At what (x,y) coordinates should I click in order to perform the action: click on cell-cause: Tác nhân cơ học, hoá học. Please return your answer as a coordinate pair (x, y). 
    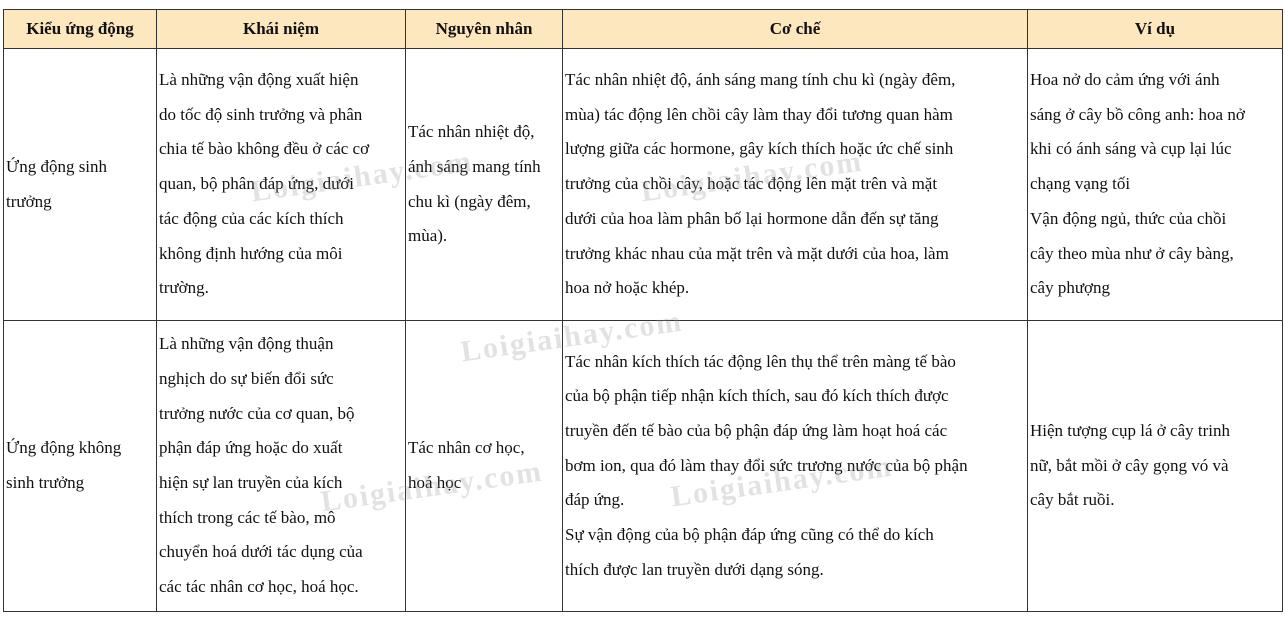
    Looking at the image, I should click on (484, 466).